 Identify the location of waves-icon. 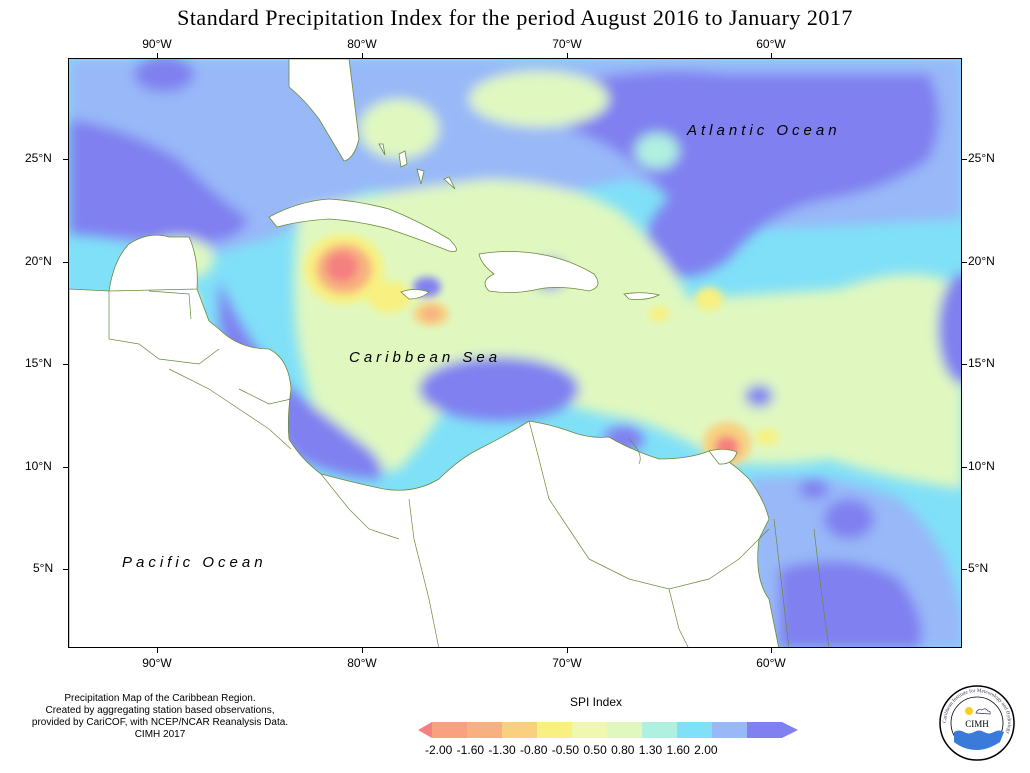
(979, 740).